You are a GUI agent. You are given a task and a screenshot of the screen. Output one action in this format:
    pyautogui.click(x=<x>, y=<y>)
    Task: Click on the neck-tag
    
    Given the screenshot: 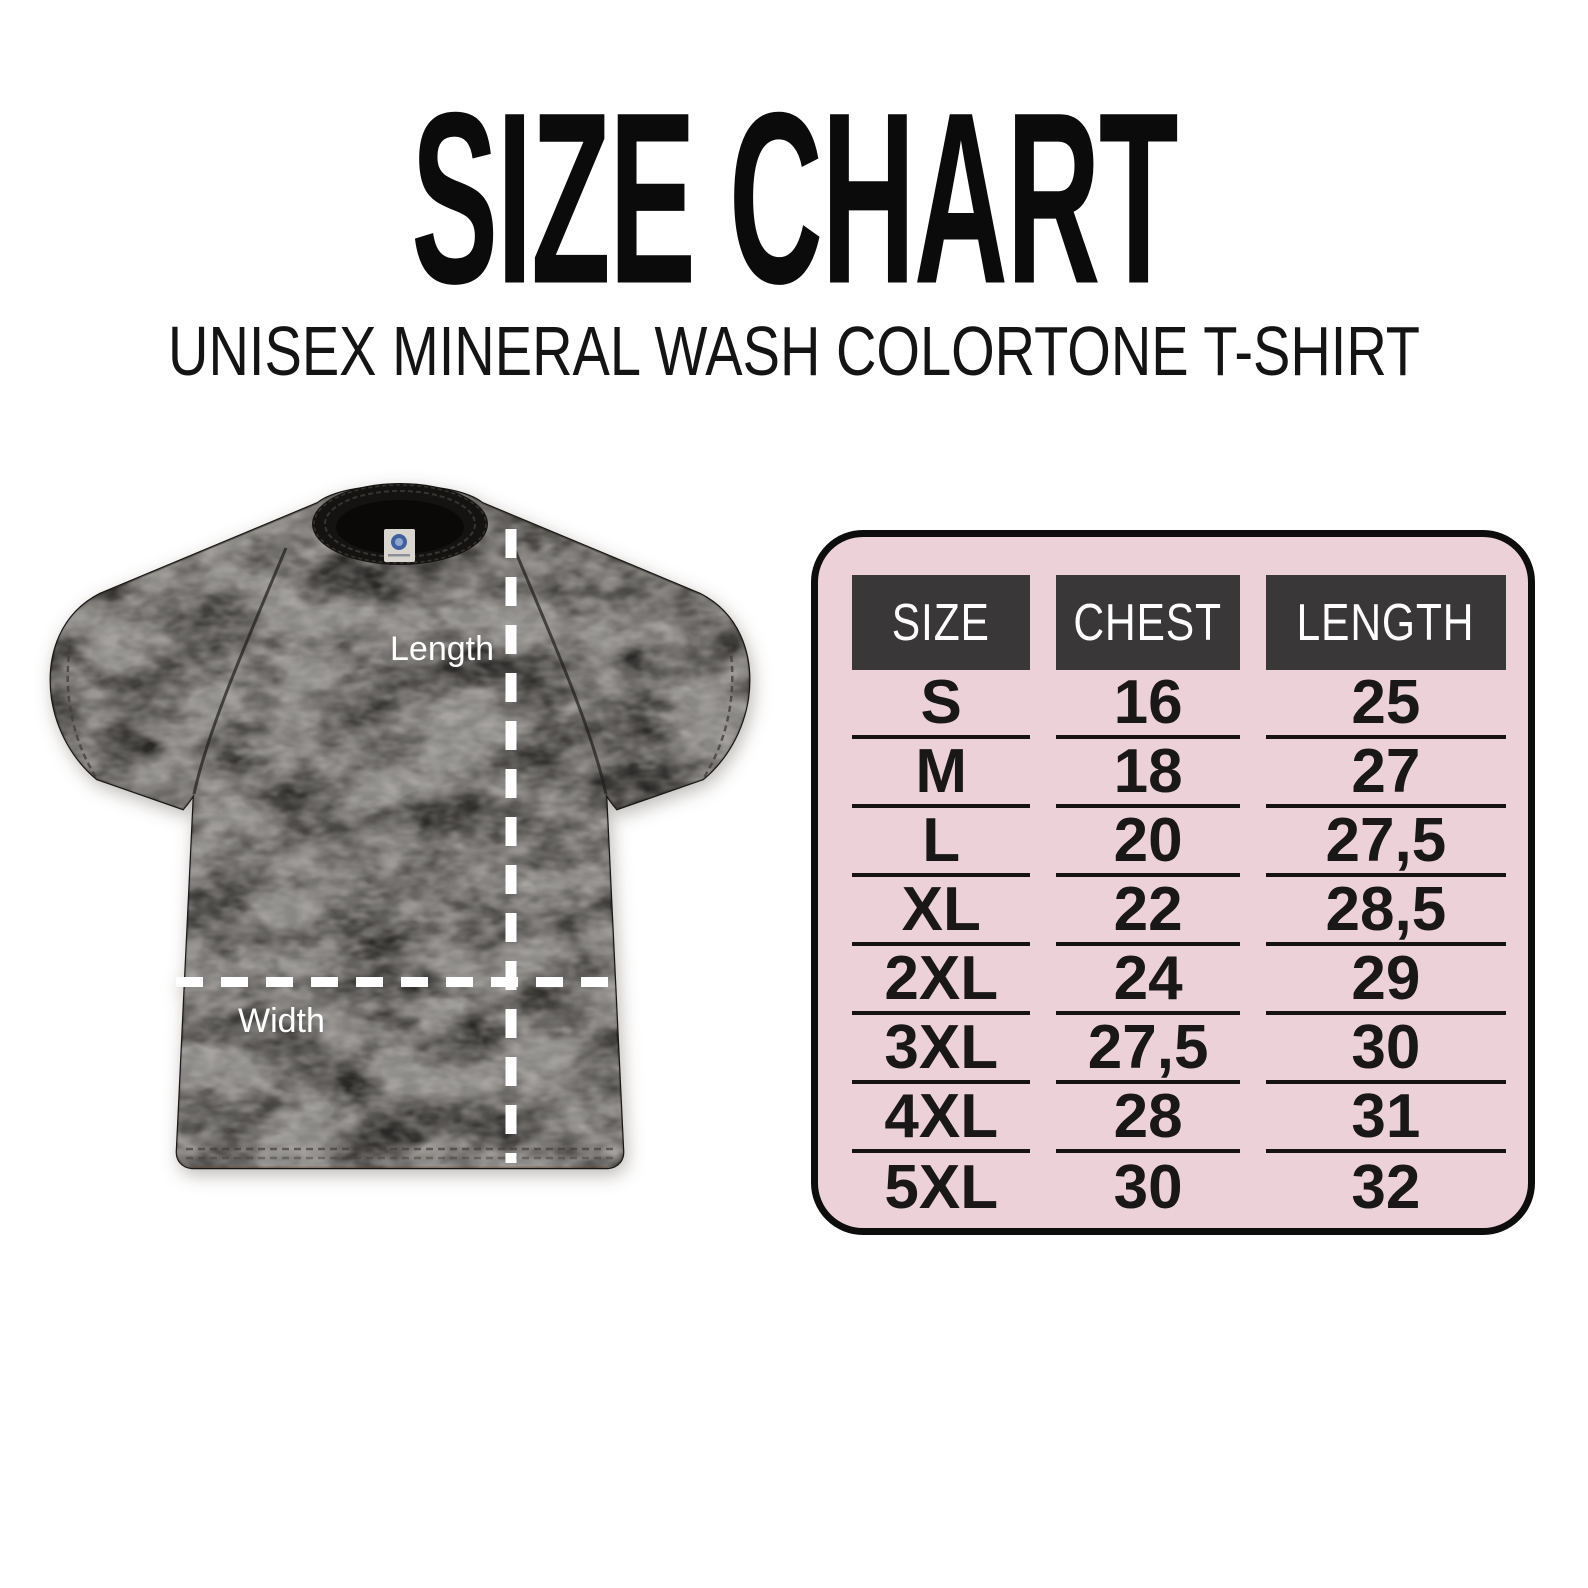 What is the action you would take?
    pyautogui.click(x=399, y=545)
    